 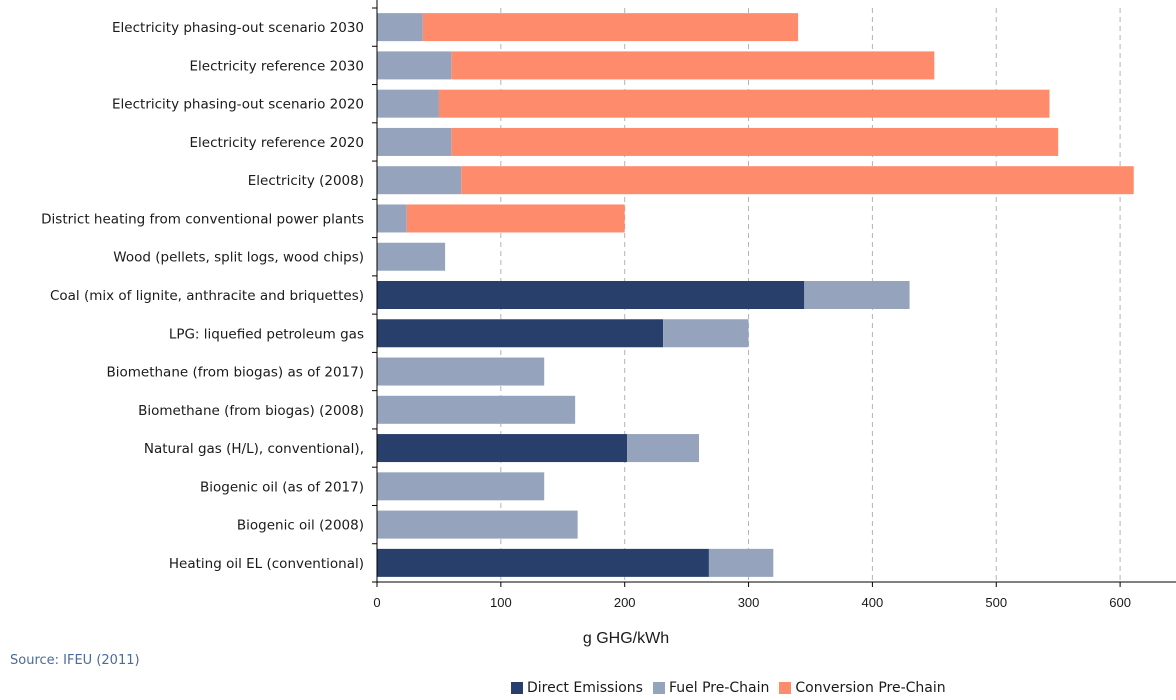 What do you see at coordinates (238, 28) in the screenshot?
I see `category-label: Electricity phasing-out scenario 2030` at bounding box center [238, 28].